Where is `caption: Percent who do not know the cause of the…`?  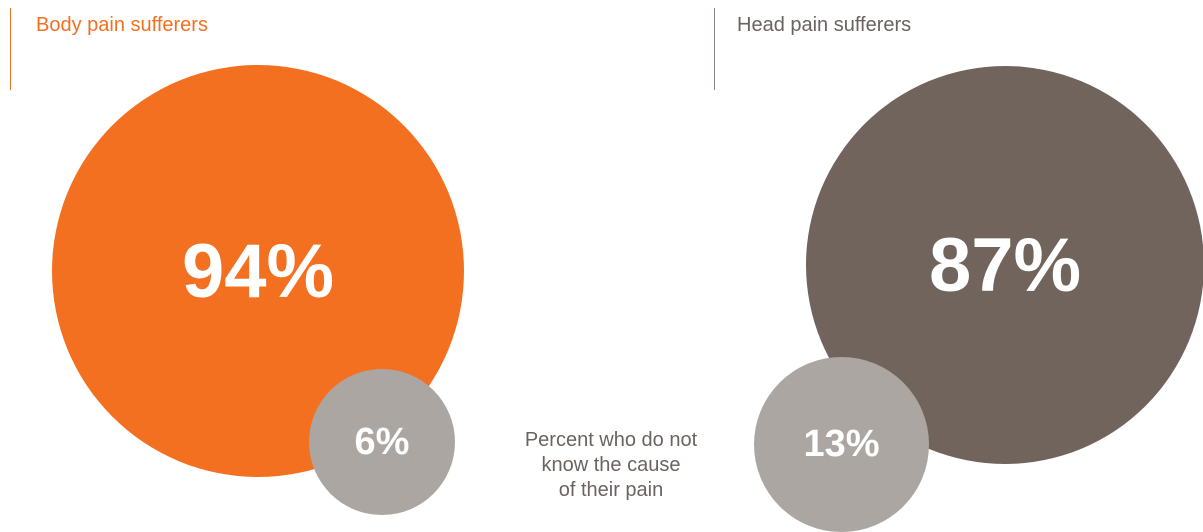 caption: Percent who do not know the cause of the… is located at coordinates (611, 465).